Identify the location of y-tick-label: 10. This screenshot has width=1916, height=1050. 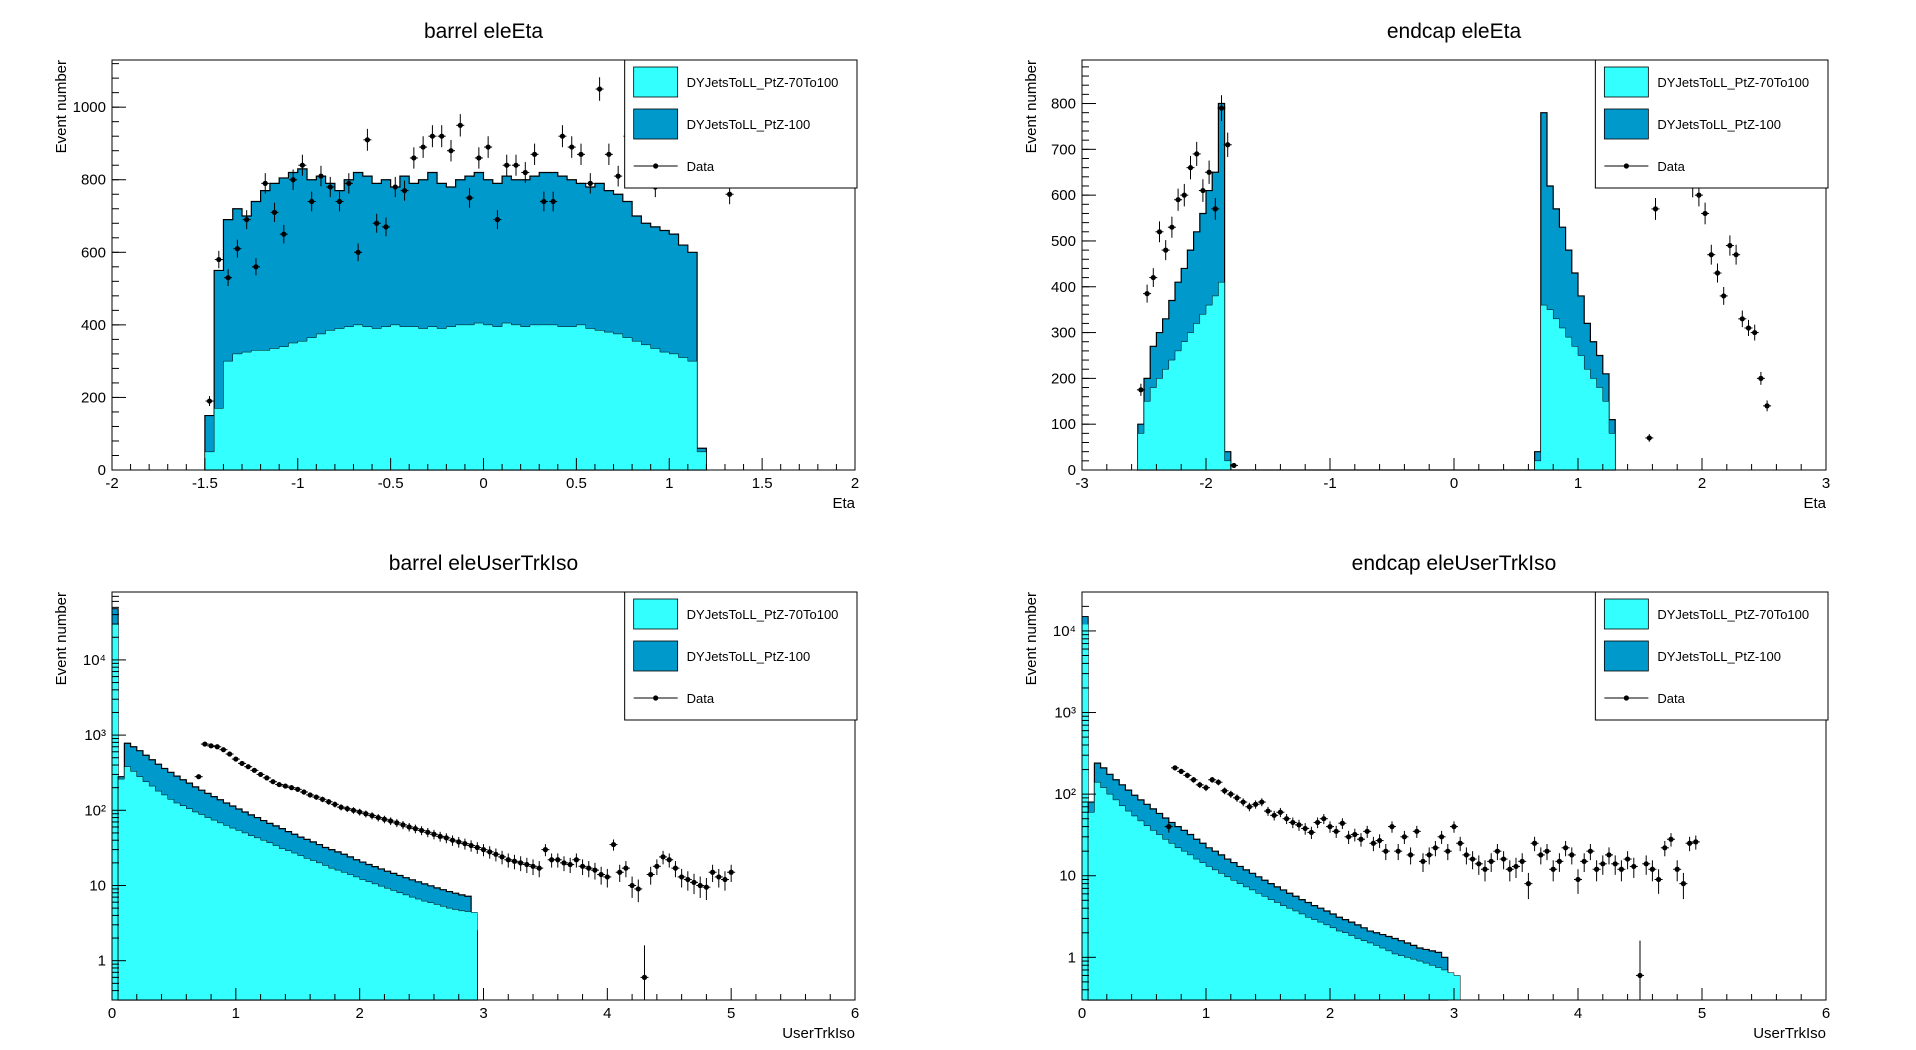
(97, 885).